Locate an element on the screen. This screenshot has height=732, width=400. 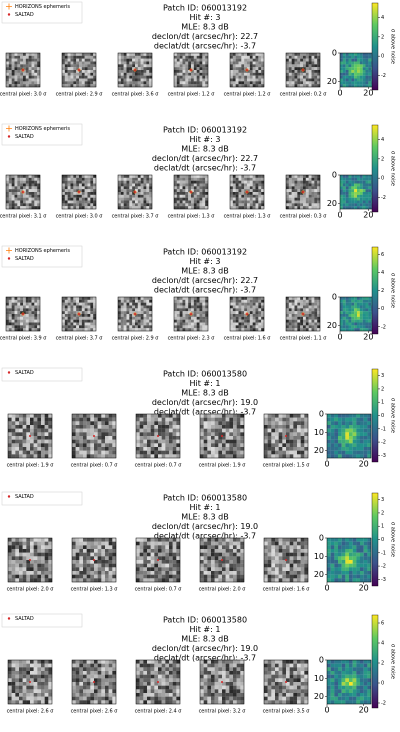
thumbnail-frame is located at coordinates (158, 560).